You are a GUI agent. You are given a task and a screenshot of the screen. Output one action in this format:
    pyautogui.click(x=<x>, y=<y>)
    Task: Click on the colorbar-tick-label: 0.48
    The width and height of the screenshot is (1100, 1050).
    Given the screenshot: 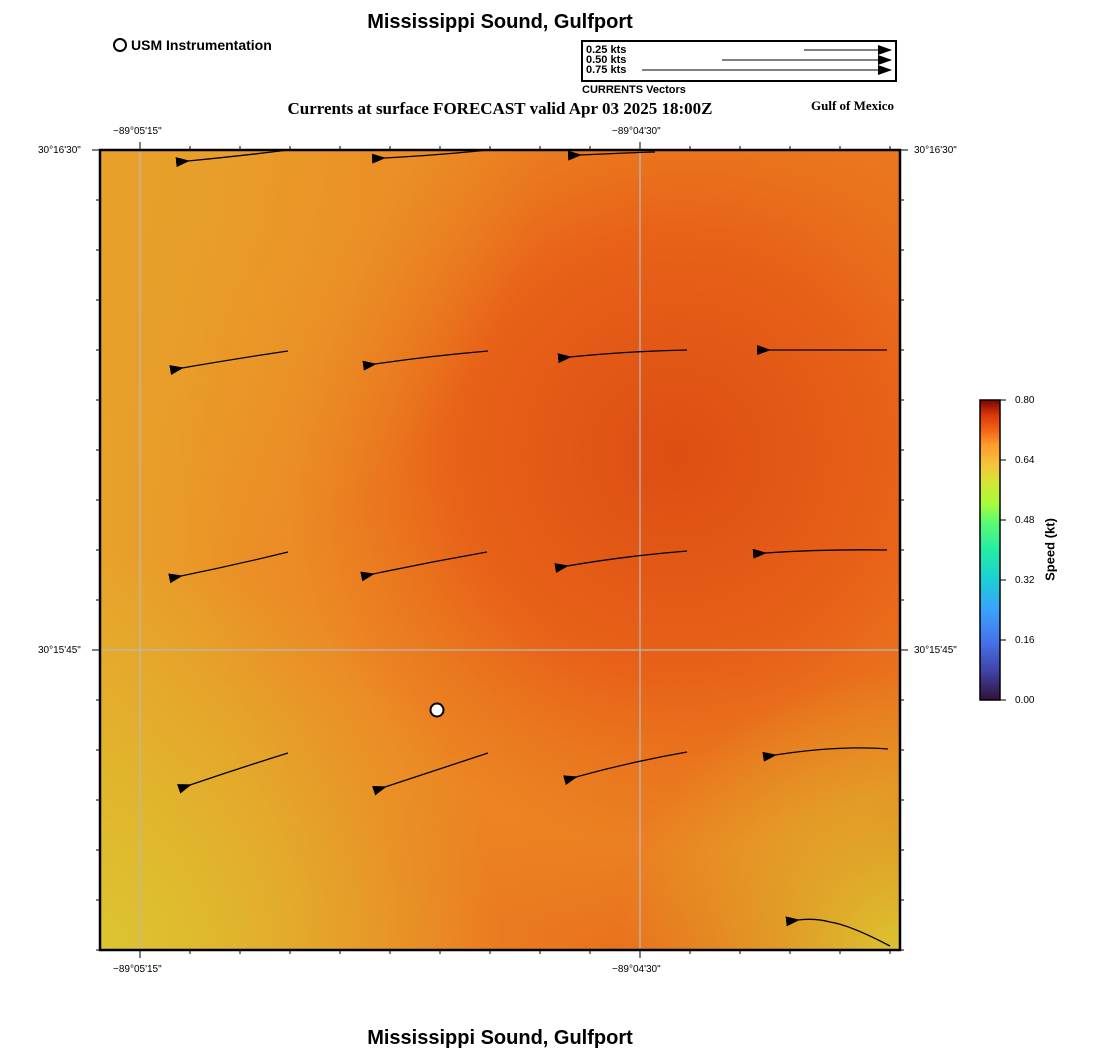 What is the action you would take?
    pyautogui.click(x=1025, y=520)
    